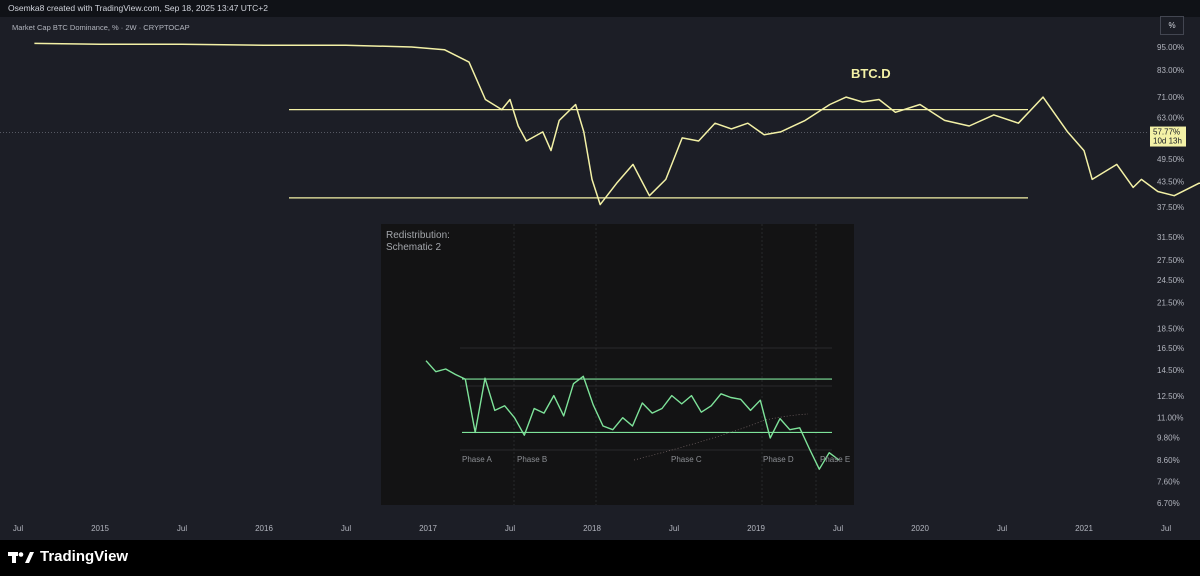 This screenshot has width=1200, height=576. Describe the element at coordinates (1166, 528) in the screenshot. I see `x-tick-label-14: Jul` at that location.